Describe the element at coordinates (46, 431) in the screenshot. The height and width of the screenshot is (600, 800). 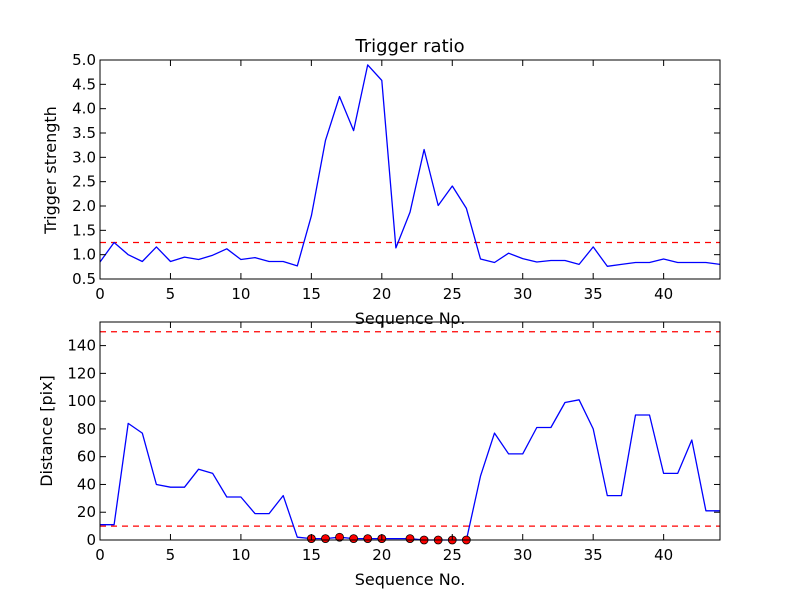
I see `y-axis-label: Distance [pix]` at that location.